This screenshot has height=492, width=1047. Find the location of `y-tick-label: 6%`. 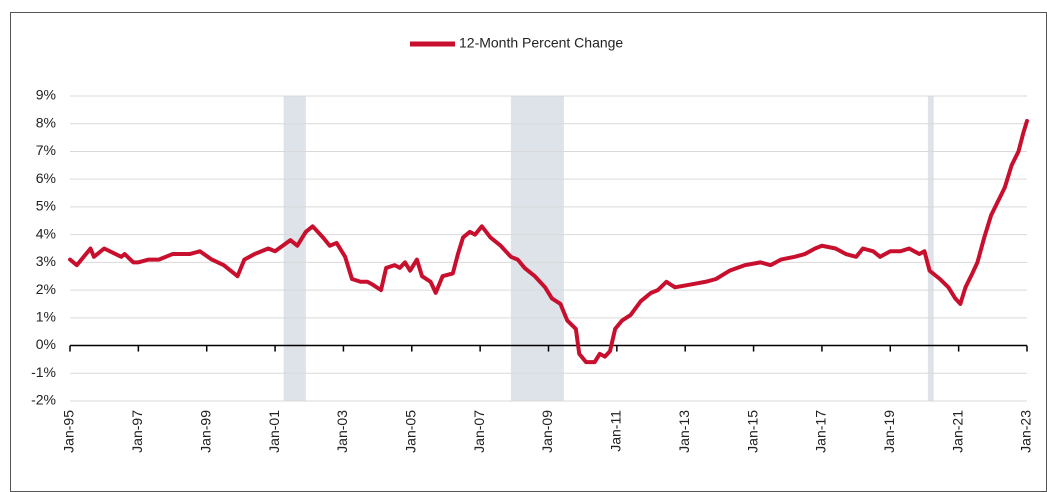

y-tick-label: 6% is located at coordinates (46, 178).